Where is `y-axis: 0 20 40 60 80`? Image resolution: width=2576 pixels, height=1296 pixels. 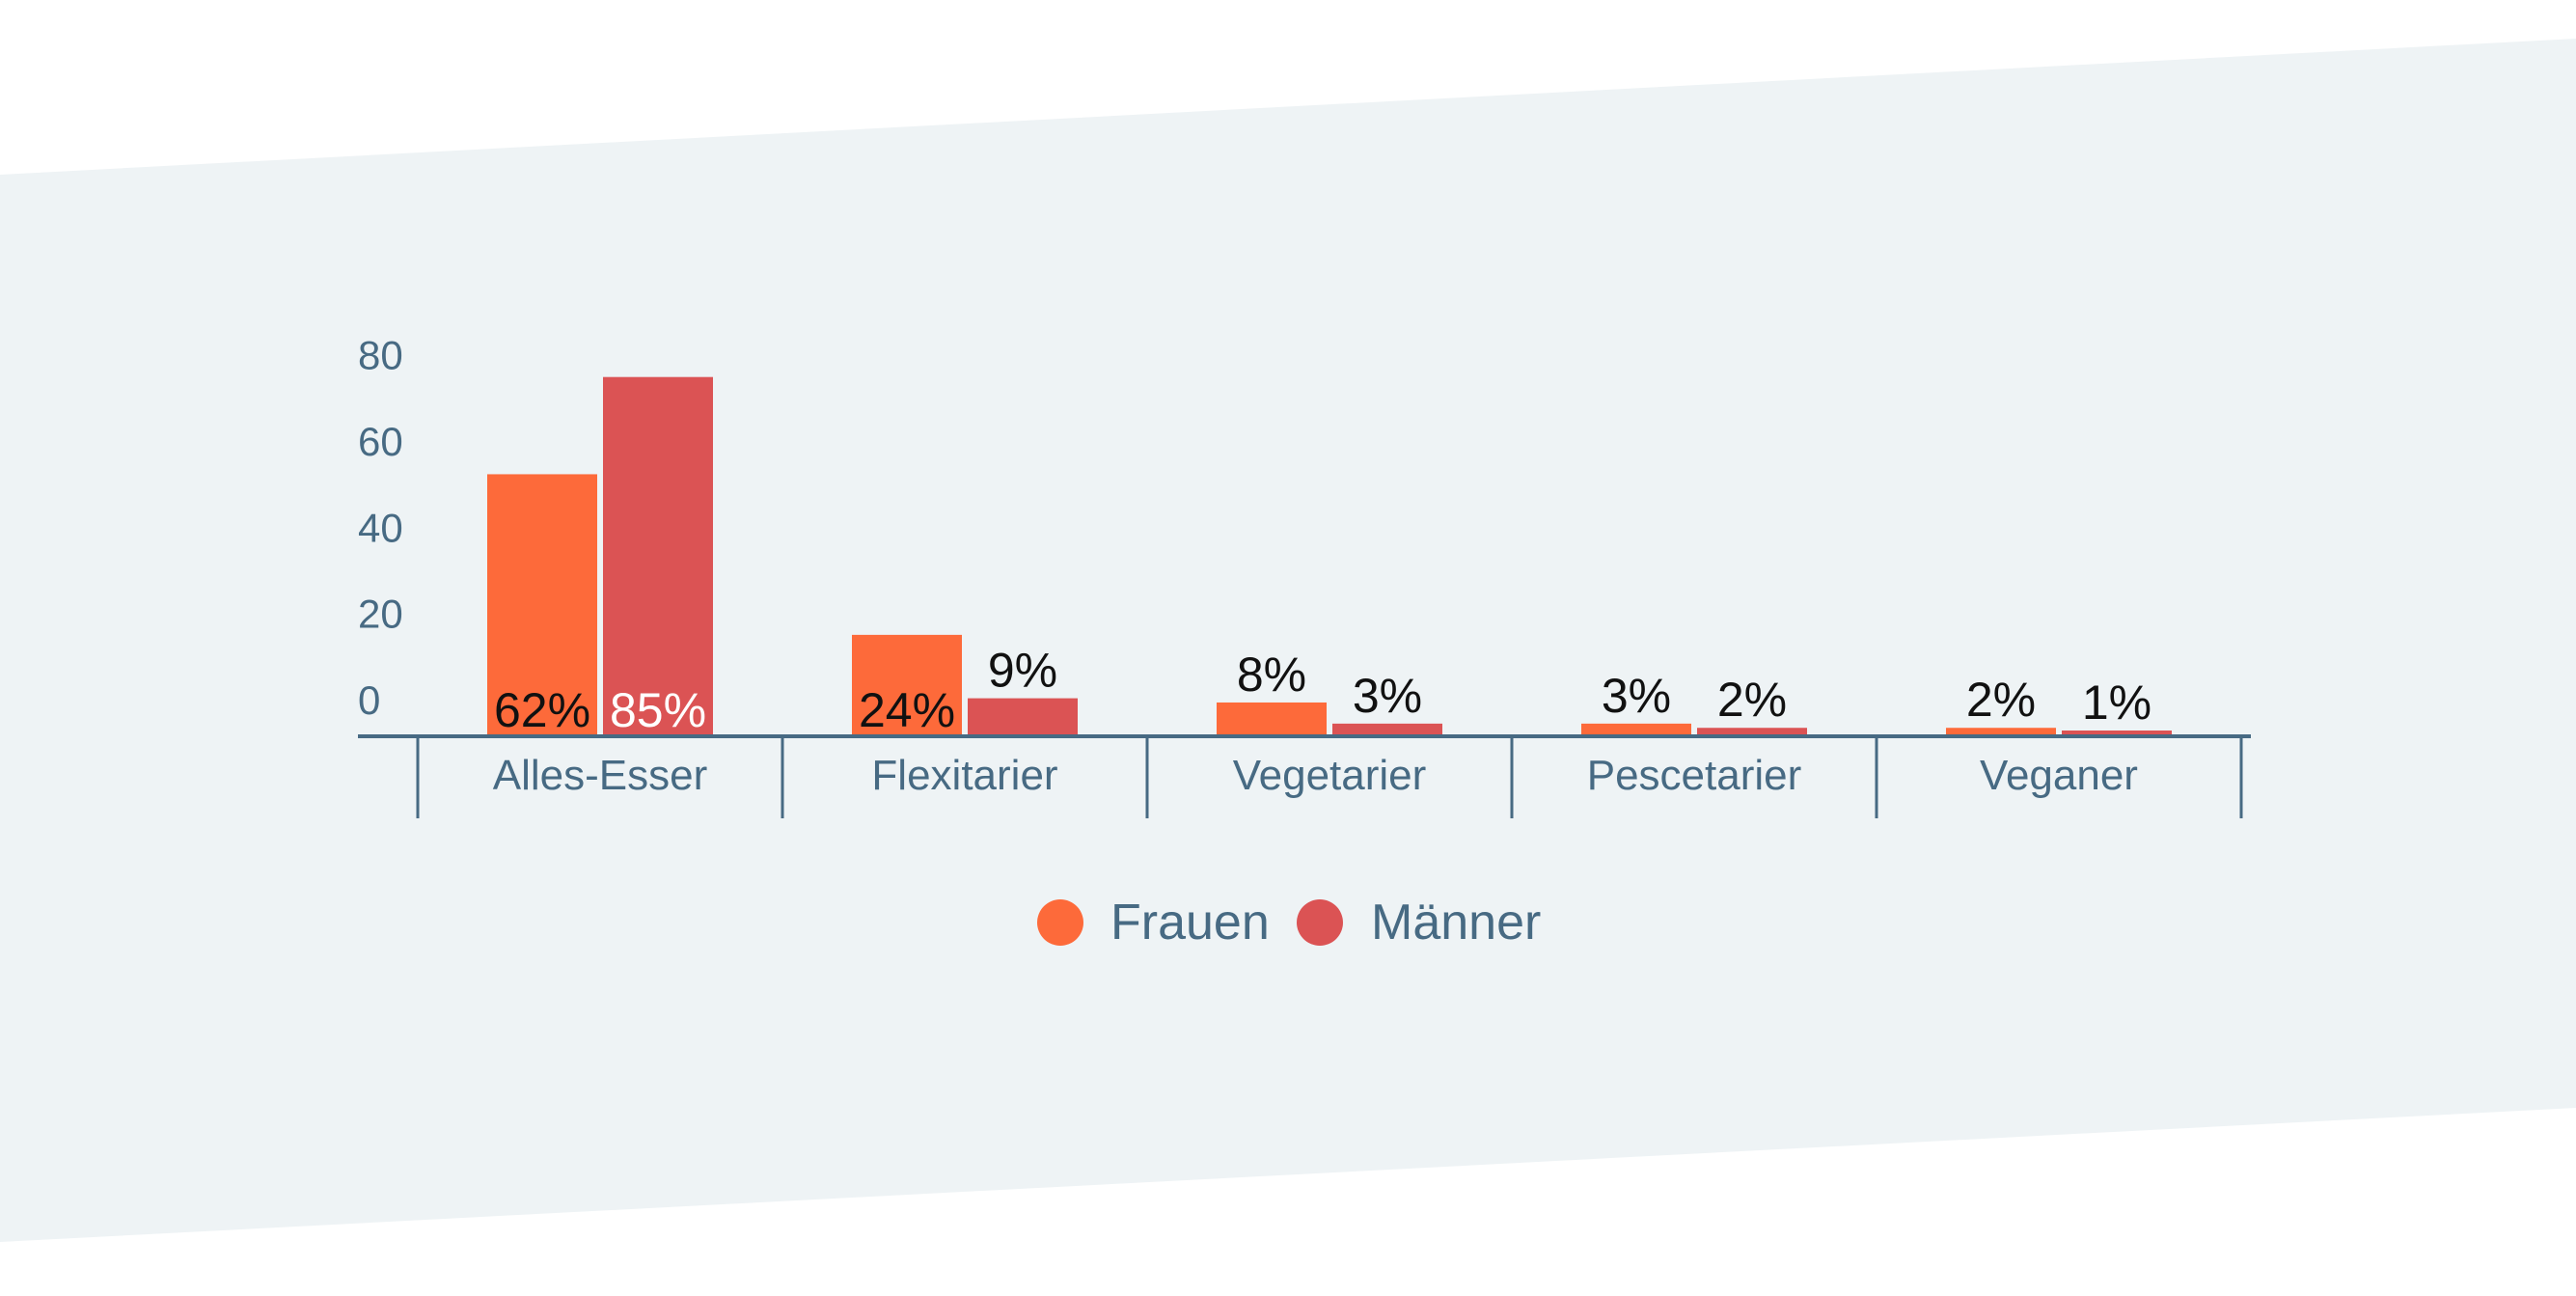 y-axis: 0 20 40 60 80 is located at coordinates (380, 528).